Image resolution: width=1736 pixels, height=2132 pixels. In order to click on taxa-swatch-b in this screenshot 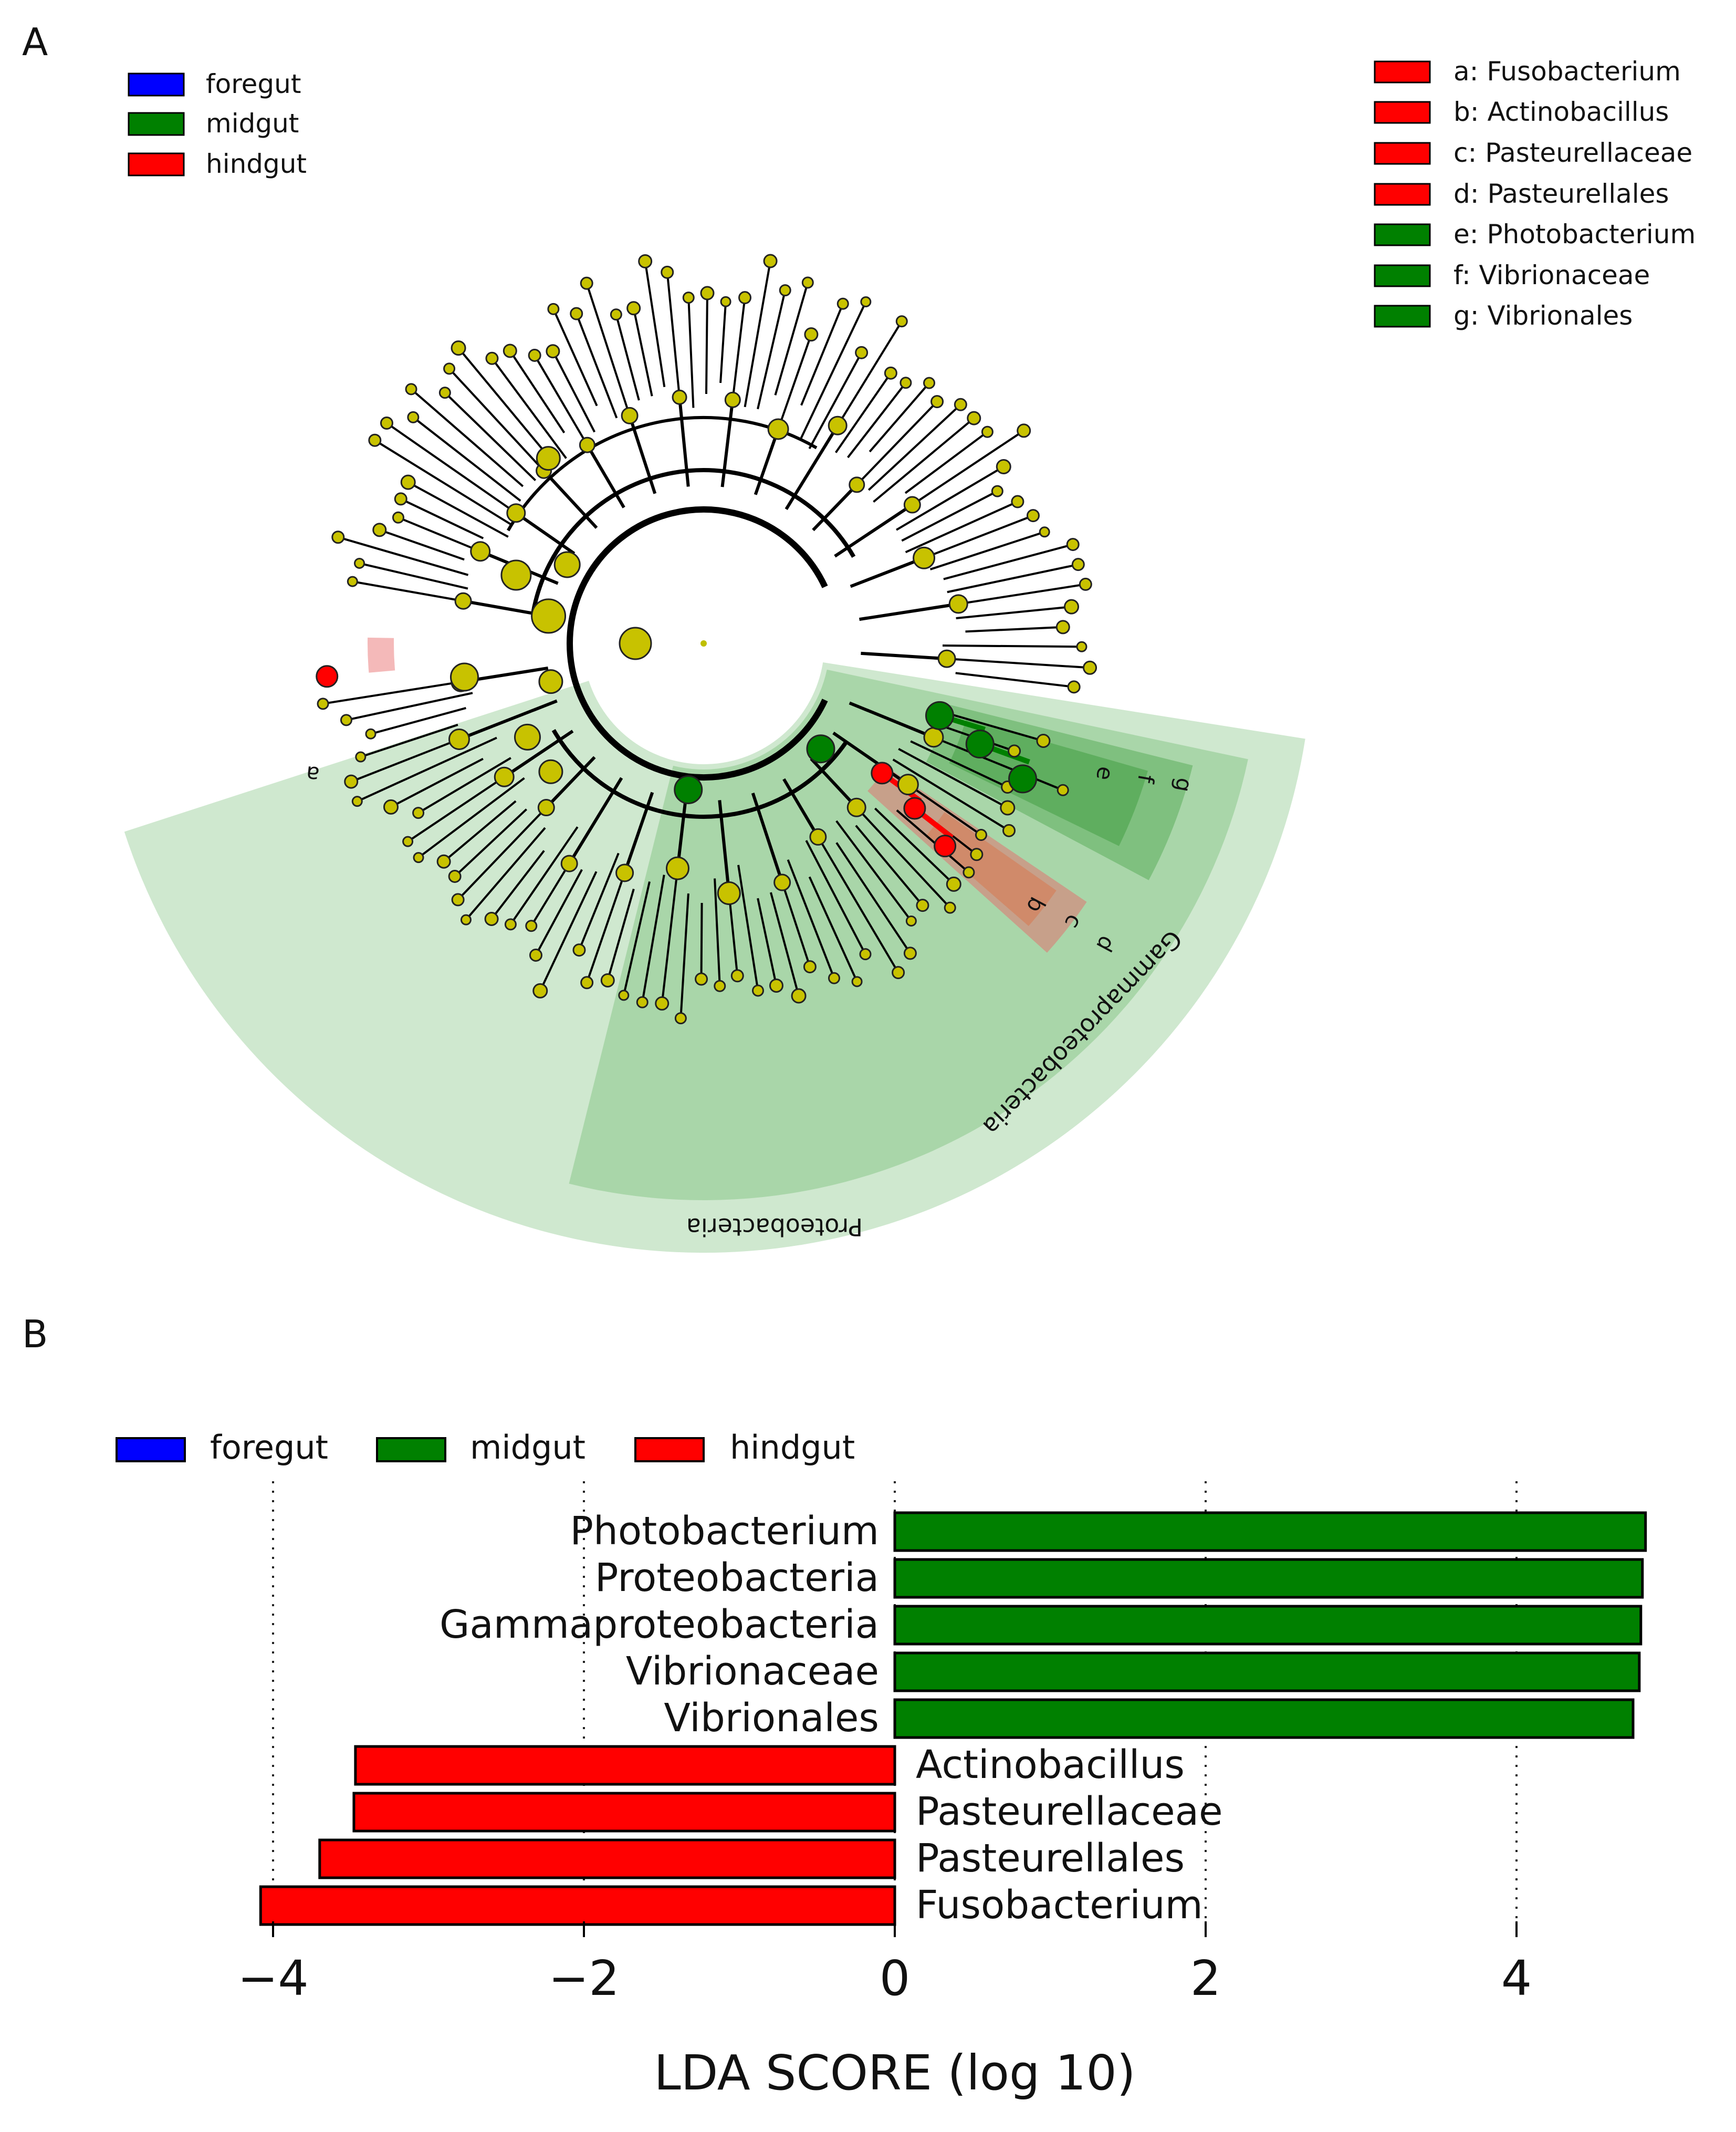, I will do `click(1402, 112)`.